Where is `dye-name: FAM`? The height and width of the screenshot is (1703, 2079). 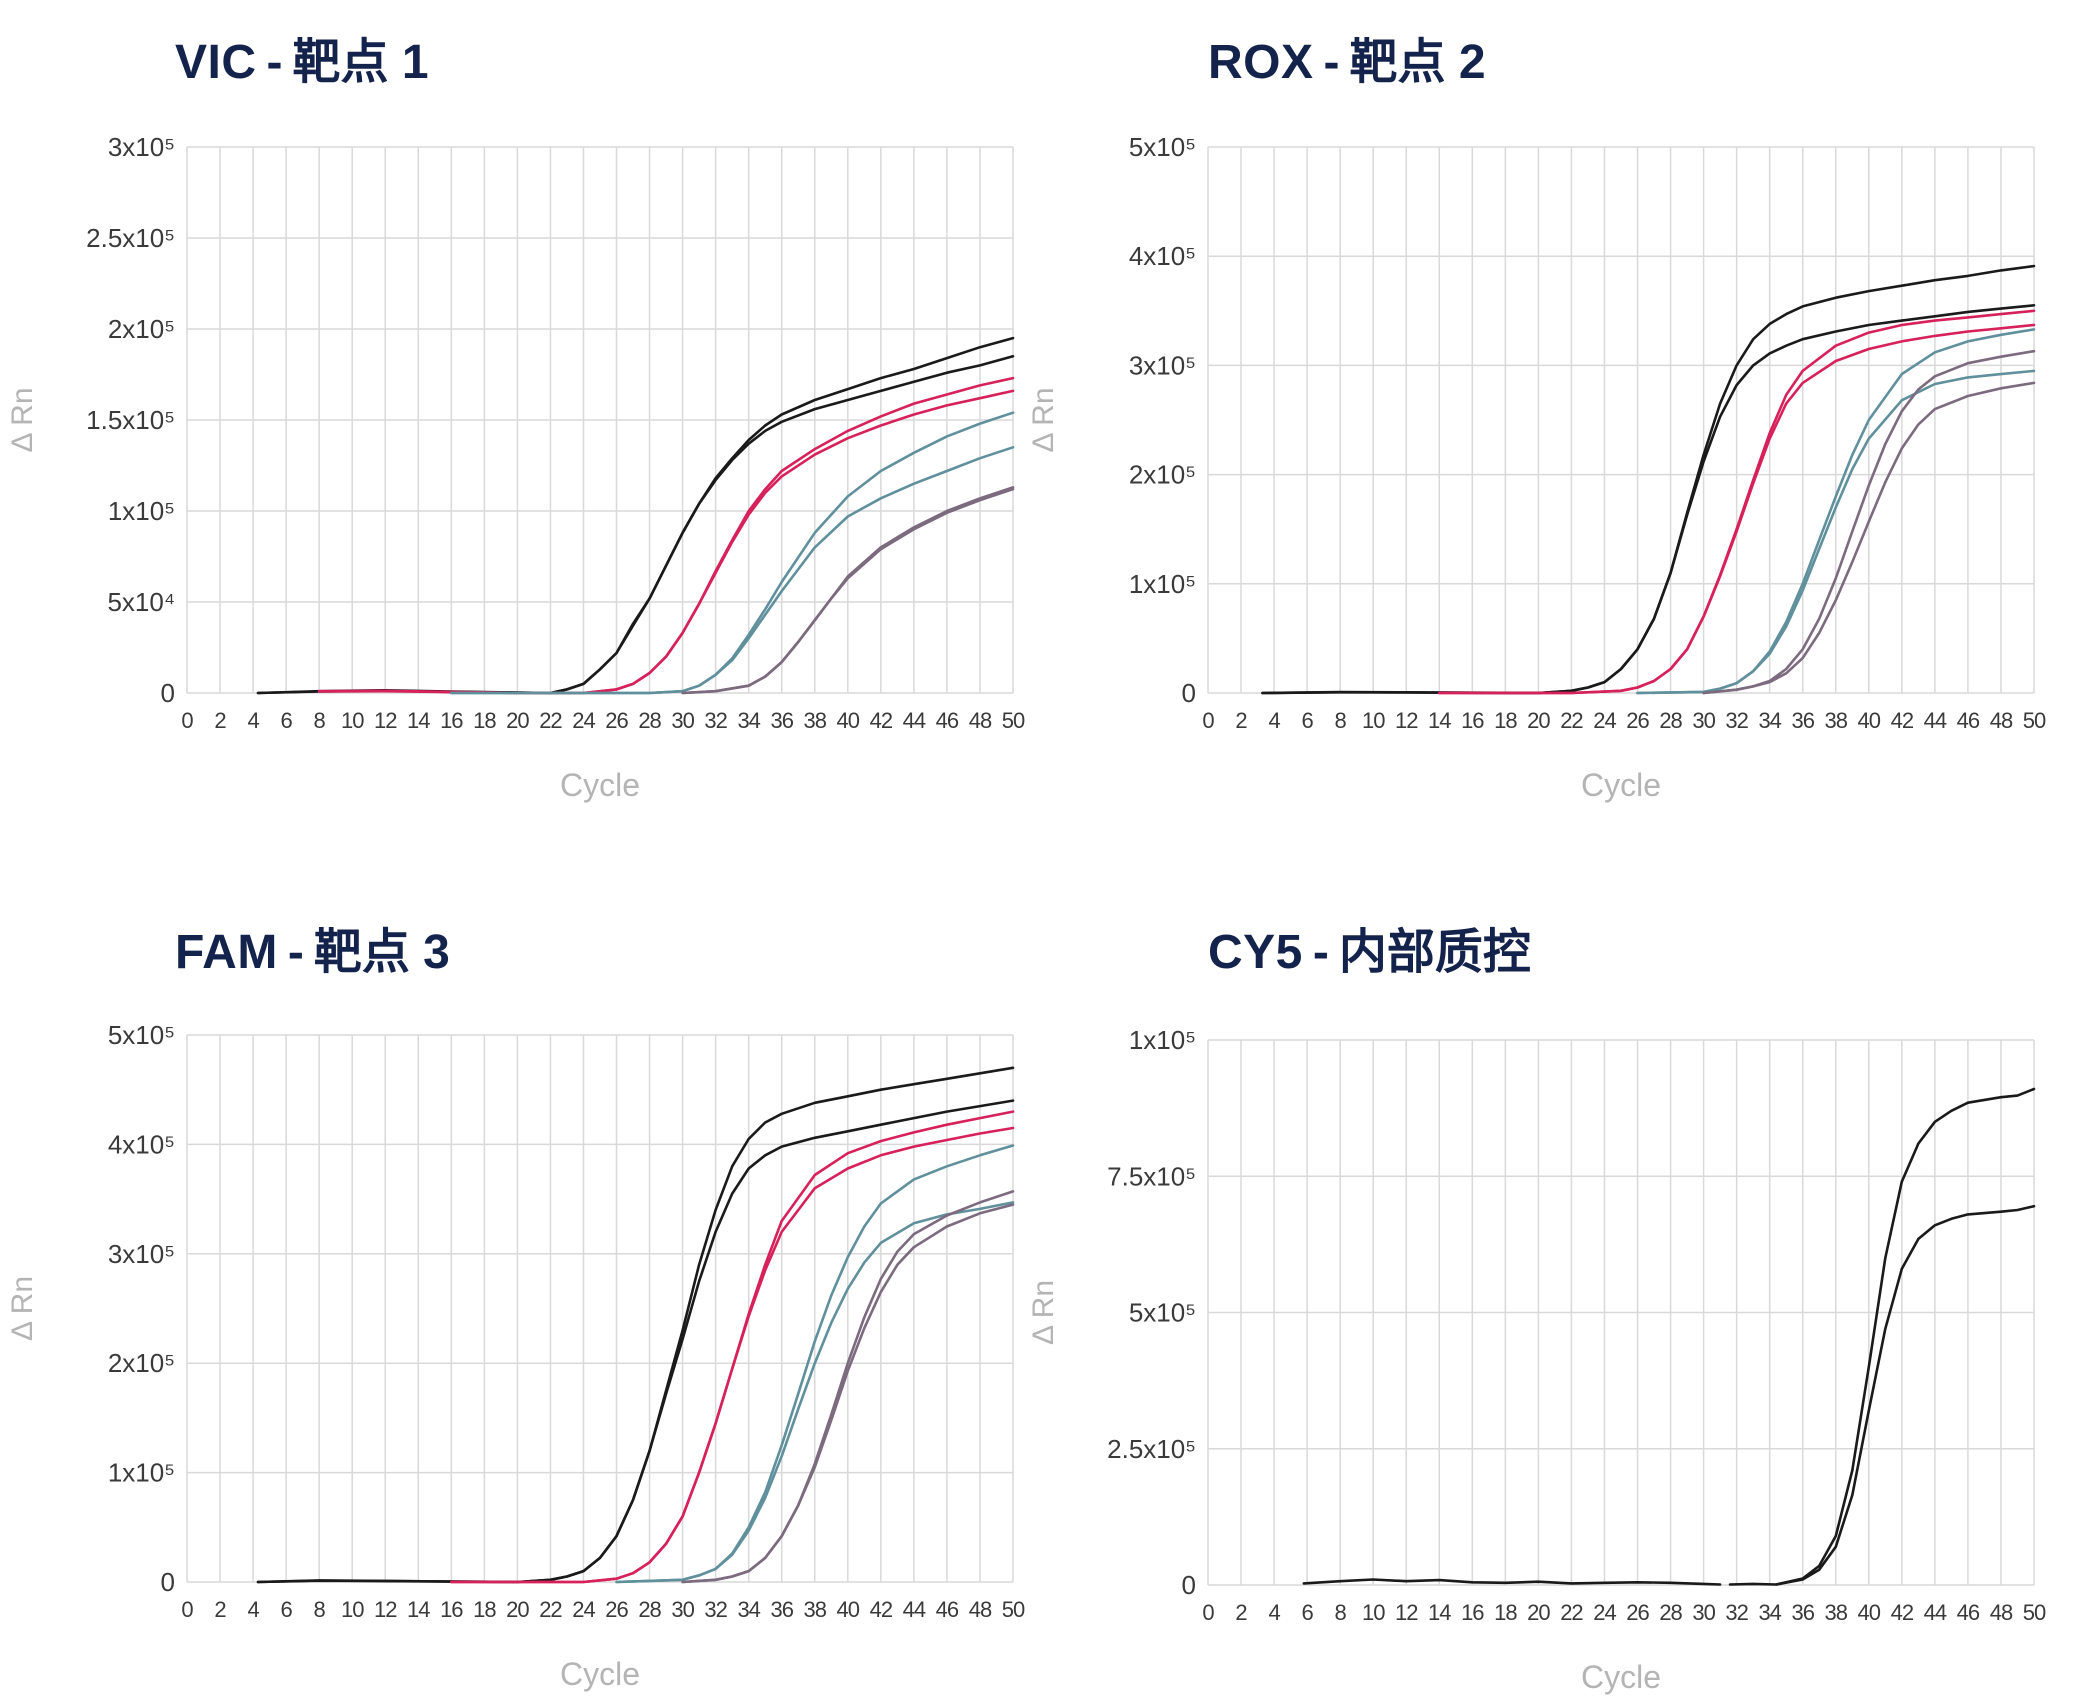 dye-name: FAM is located at coordinates (226, 952).